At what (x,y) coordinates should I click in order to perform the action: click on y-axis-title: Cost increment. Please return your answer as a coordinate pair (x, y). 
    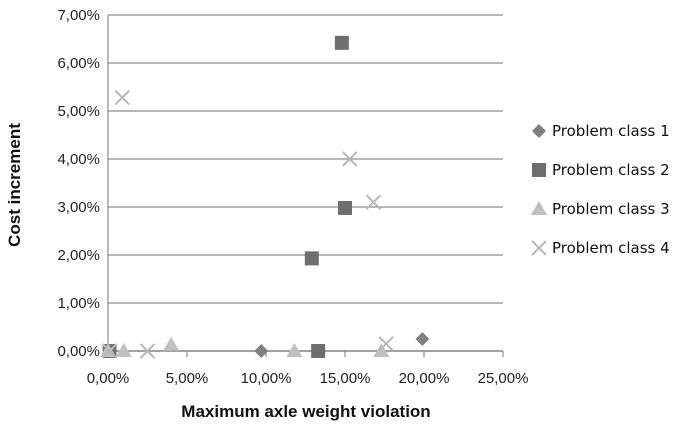
    Looking at the image, I should click on (14, 185).